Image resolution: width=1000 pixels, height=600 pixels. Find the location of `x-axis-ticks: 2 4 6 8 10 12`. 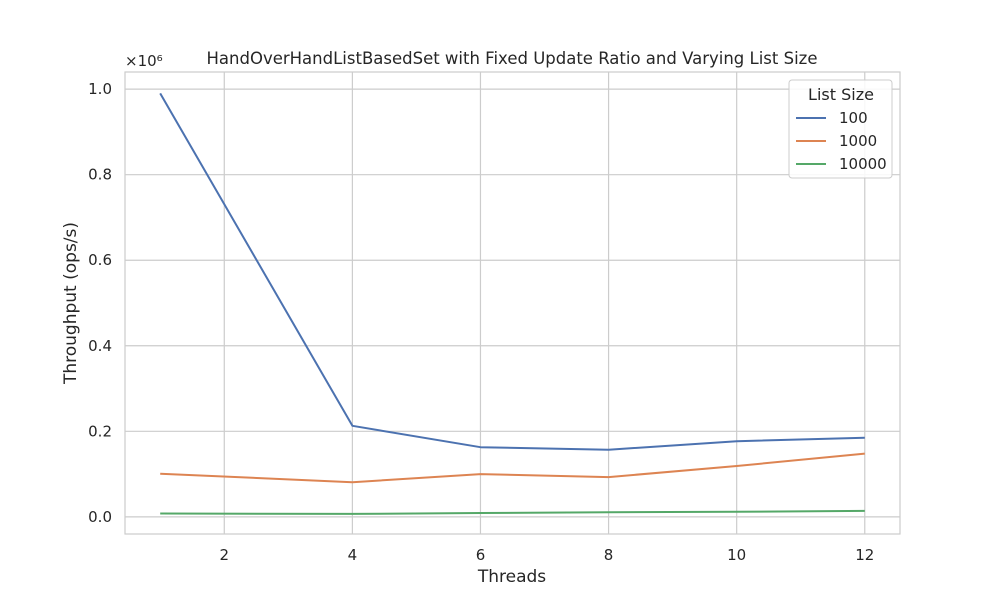

x-axis-ticks: 2 4 6 8 10 12 is located at coordinates (547, 555).